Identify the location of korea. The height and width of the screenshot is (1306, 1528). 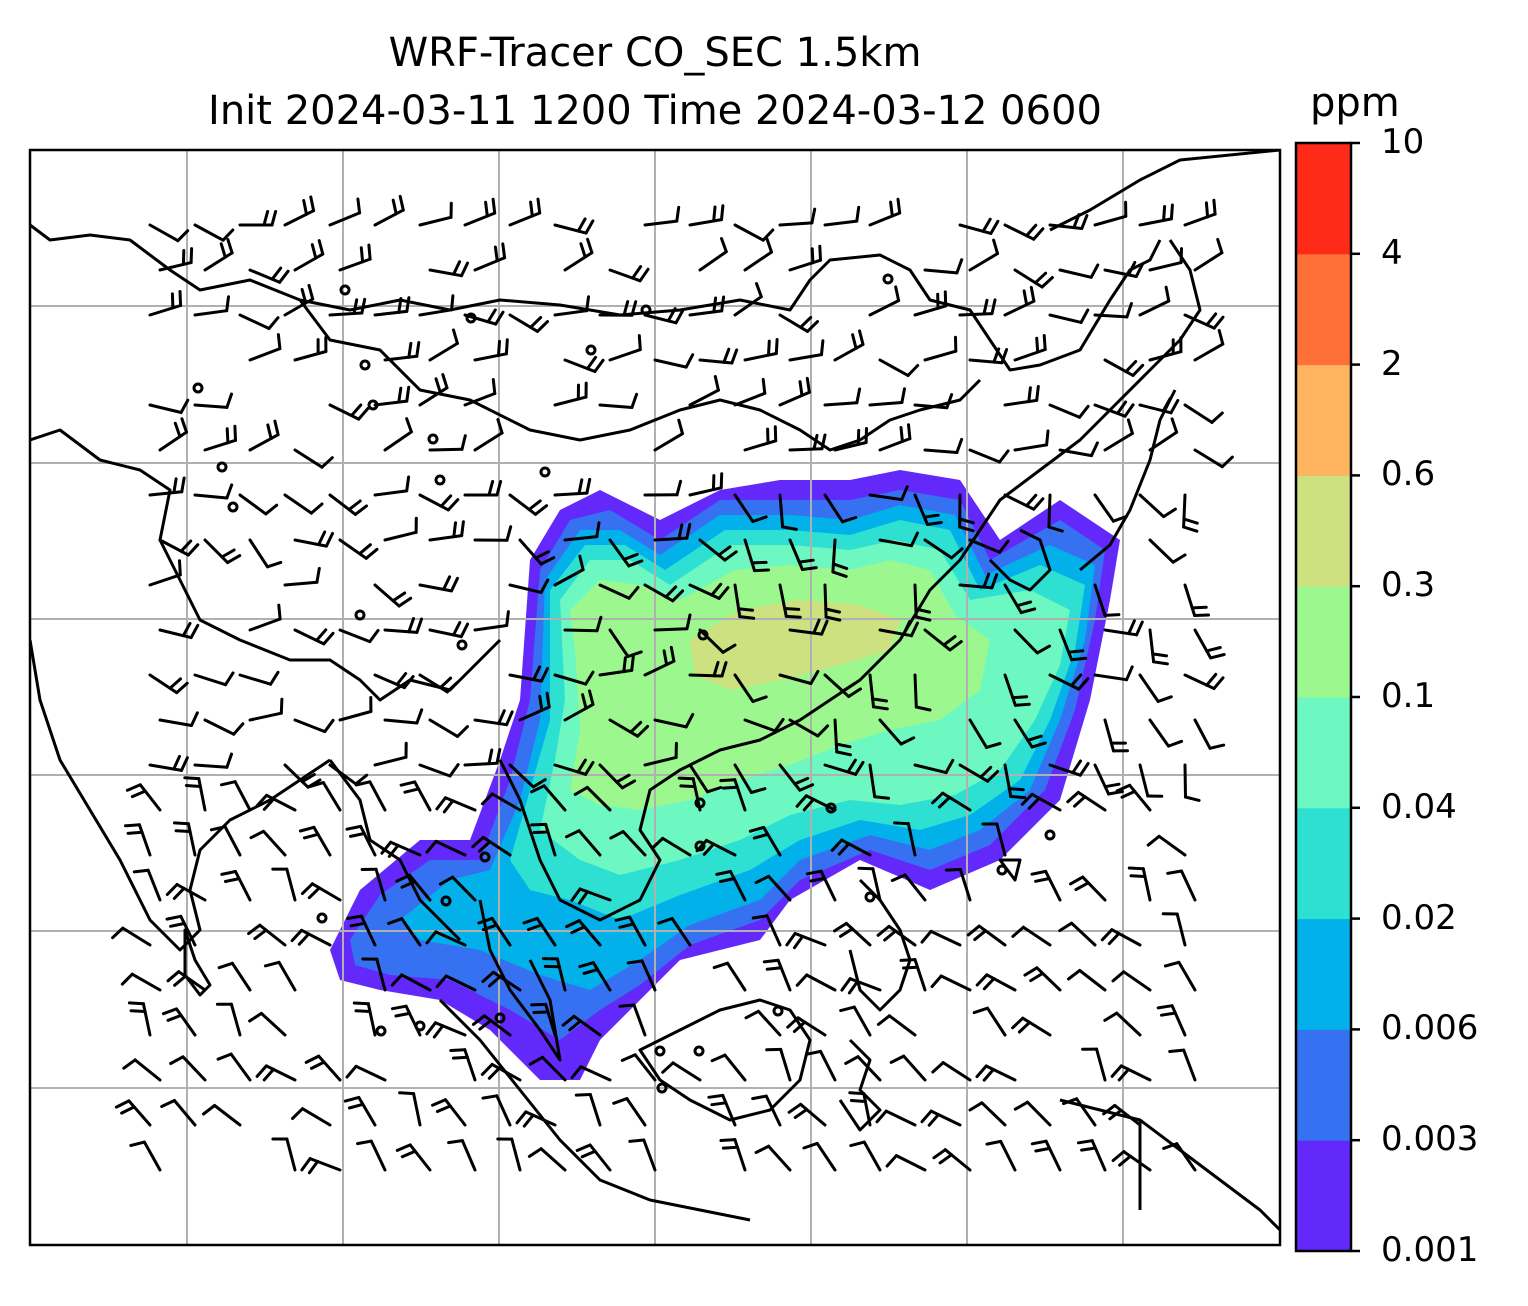
(1020, 560).